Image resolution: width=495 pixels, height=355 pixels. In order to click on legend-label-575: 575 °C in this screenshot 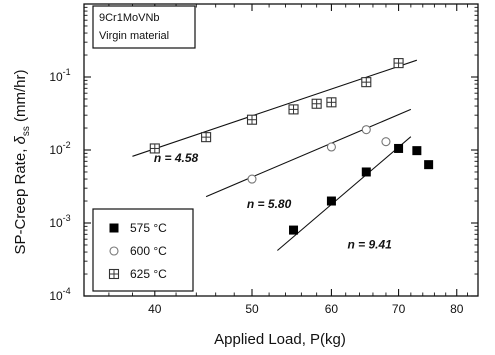, I will do `click(148, 228)`.